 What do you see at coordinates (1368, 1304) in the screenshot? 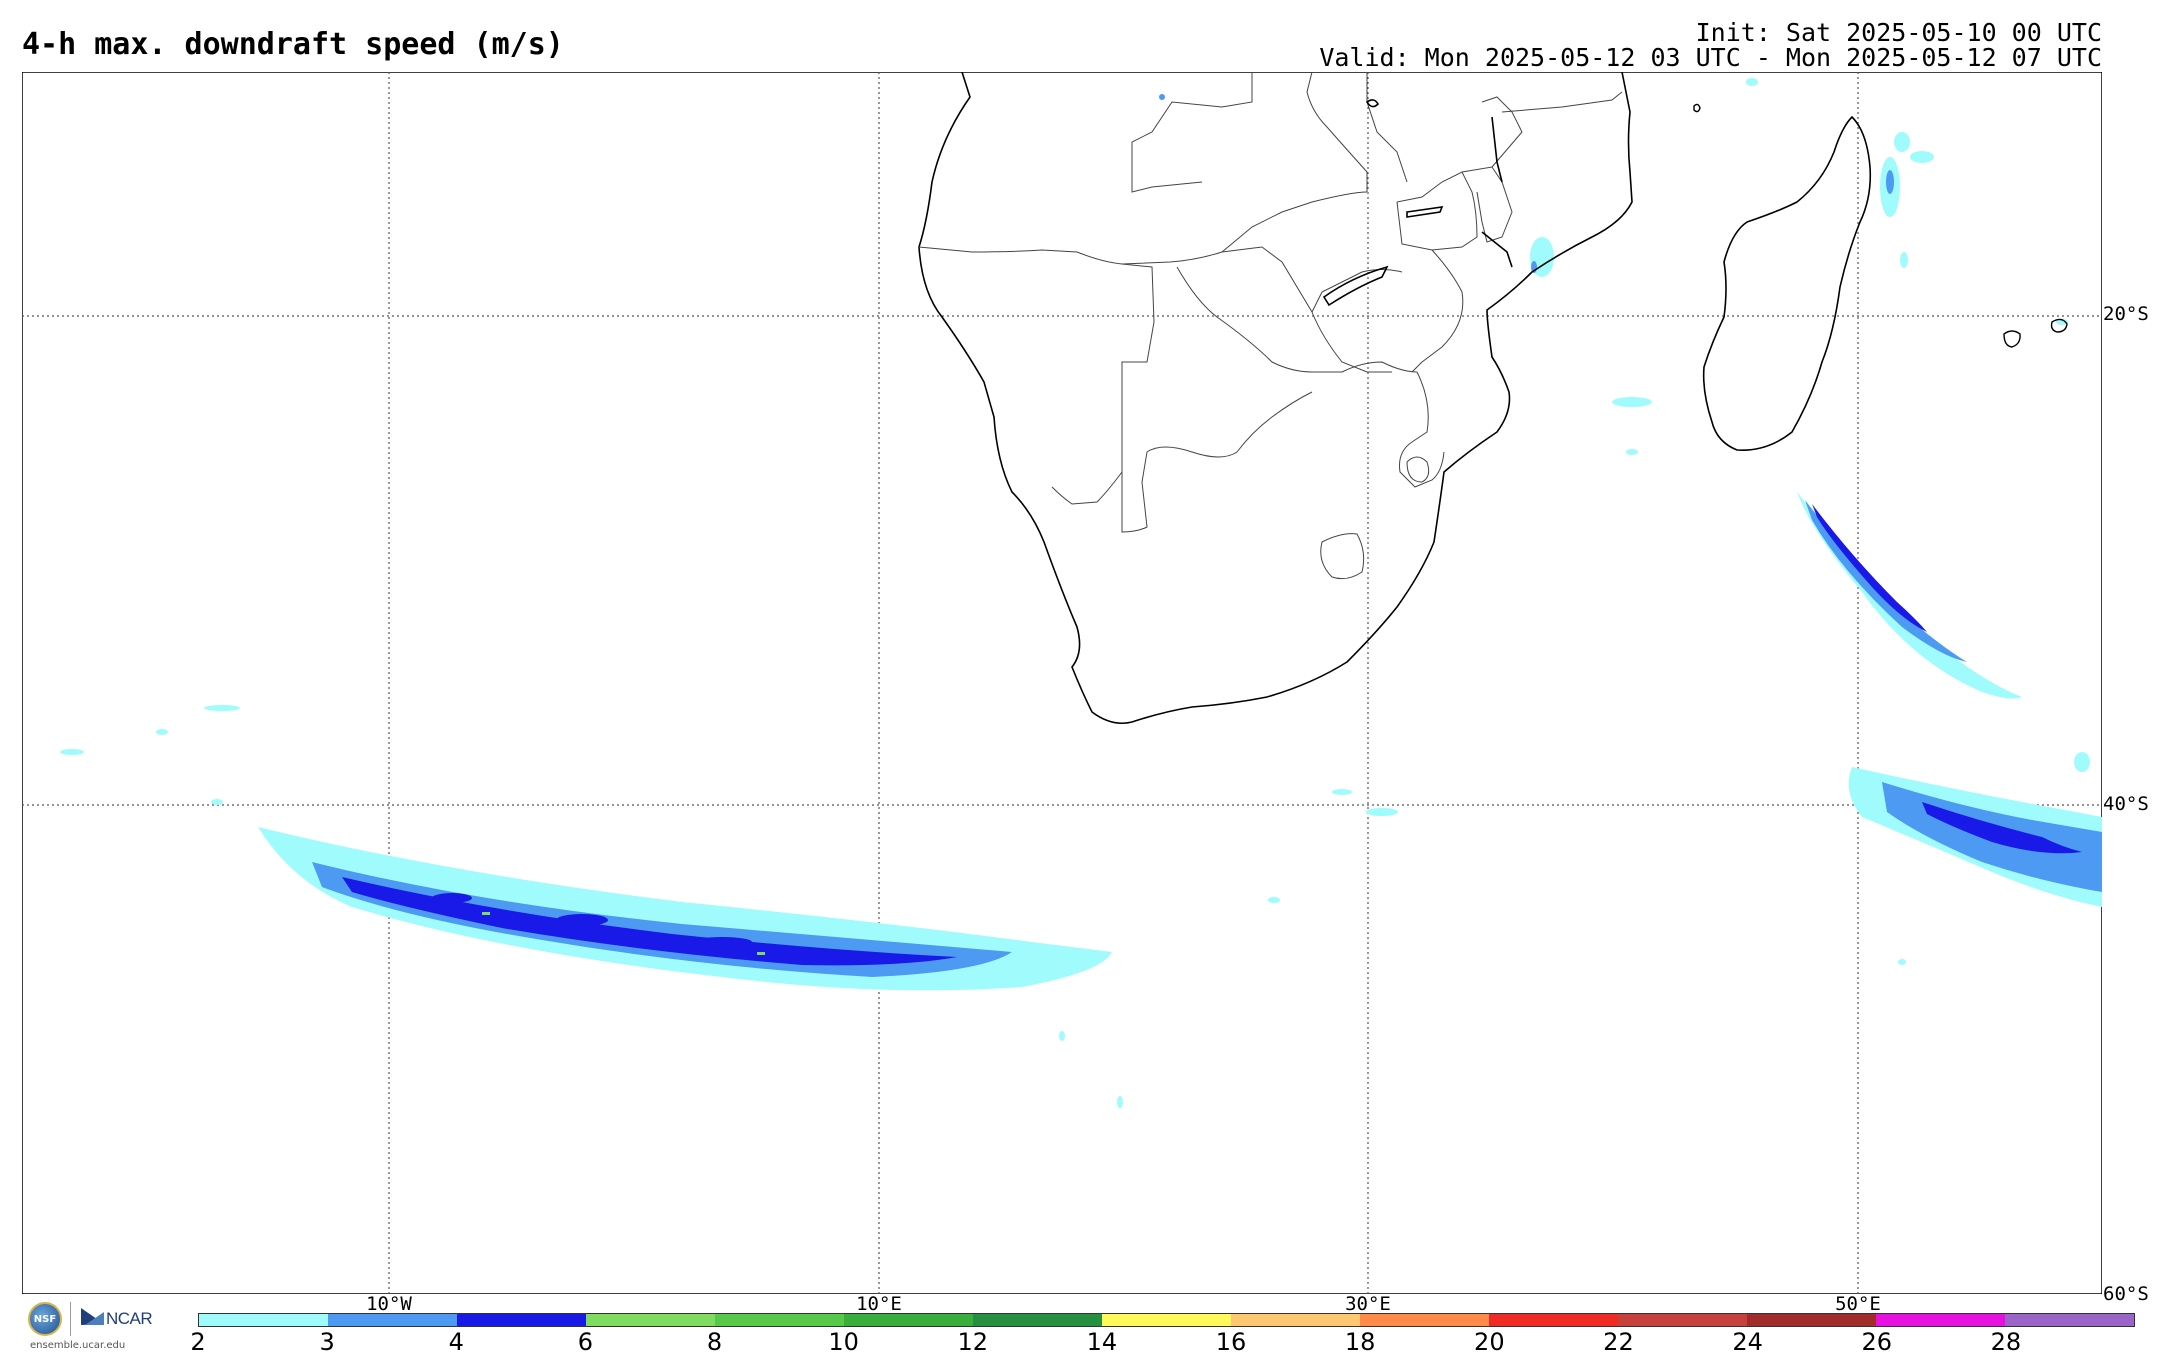
I see `lon-label-30e: 30°E` at bounding box center [1368, 1304].